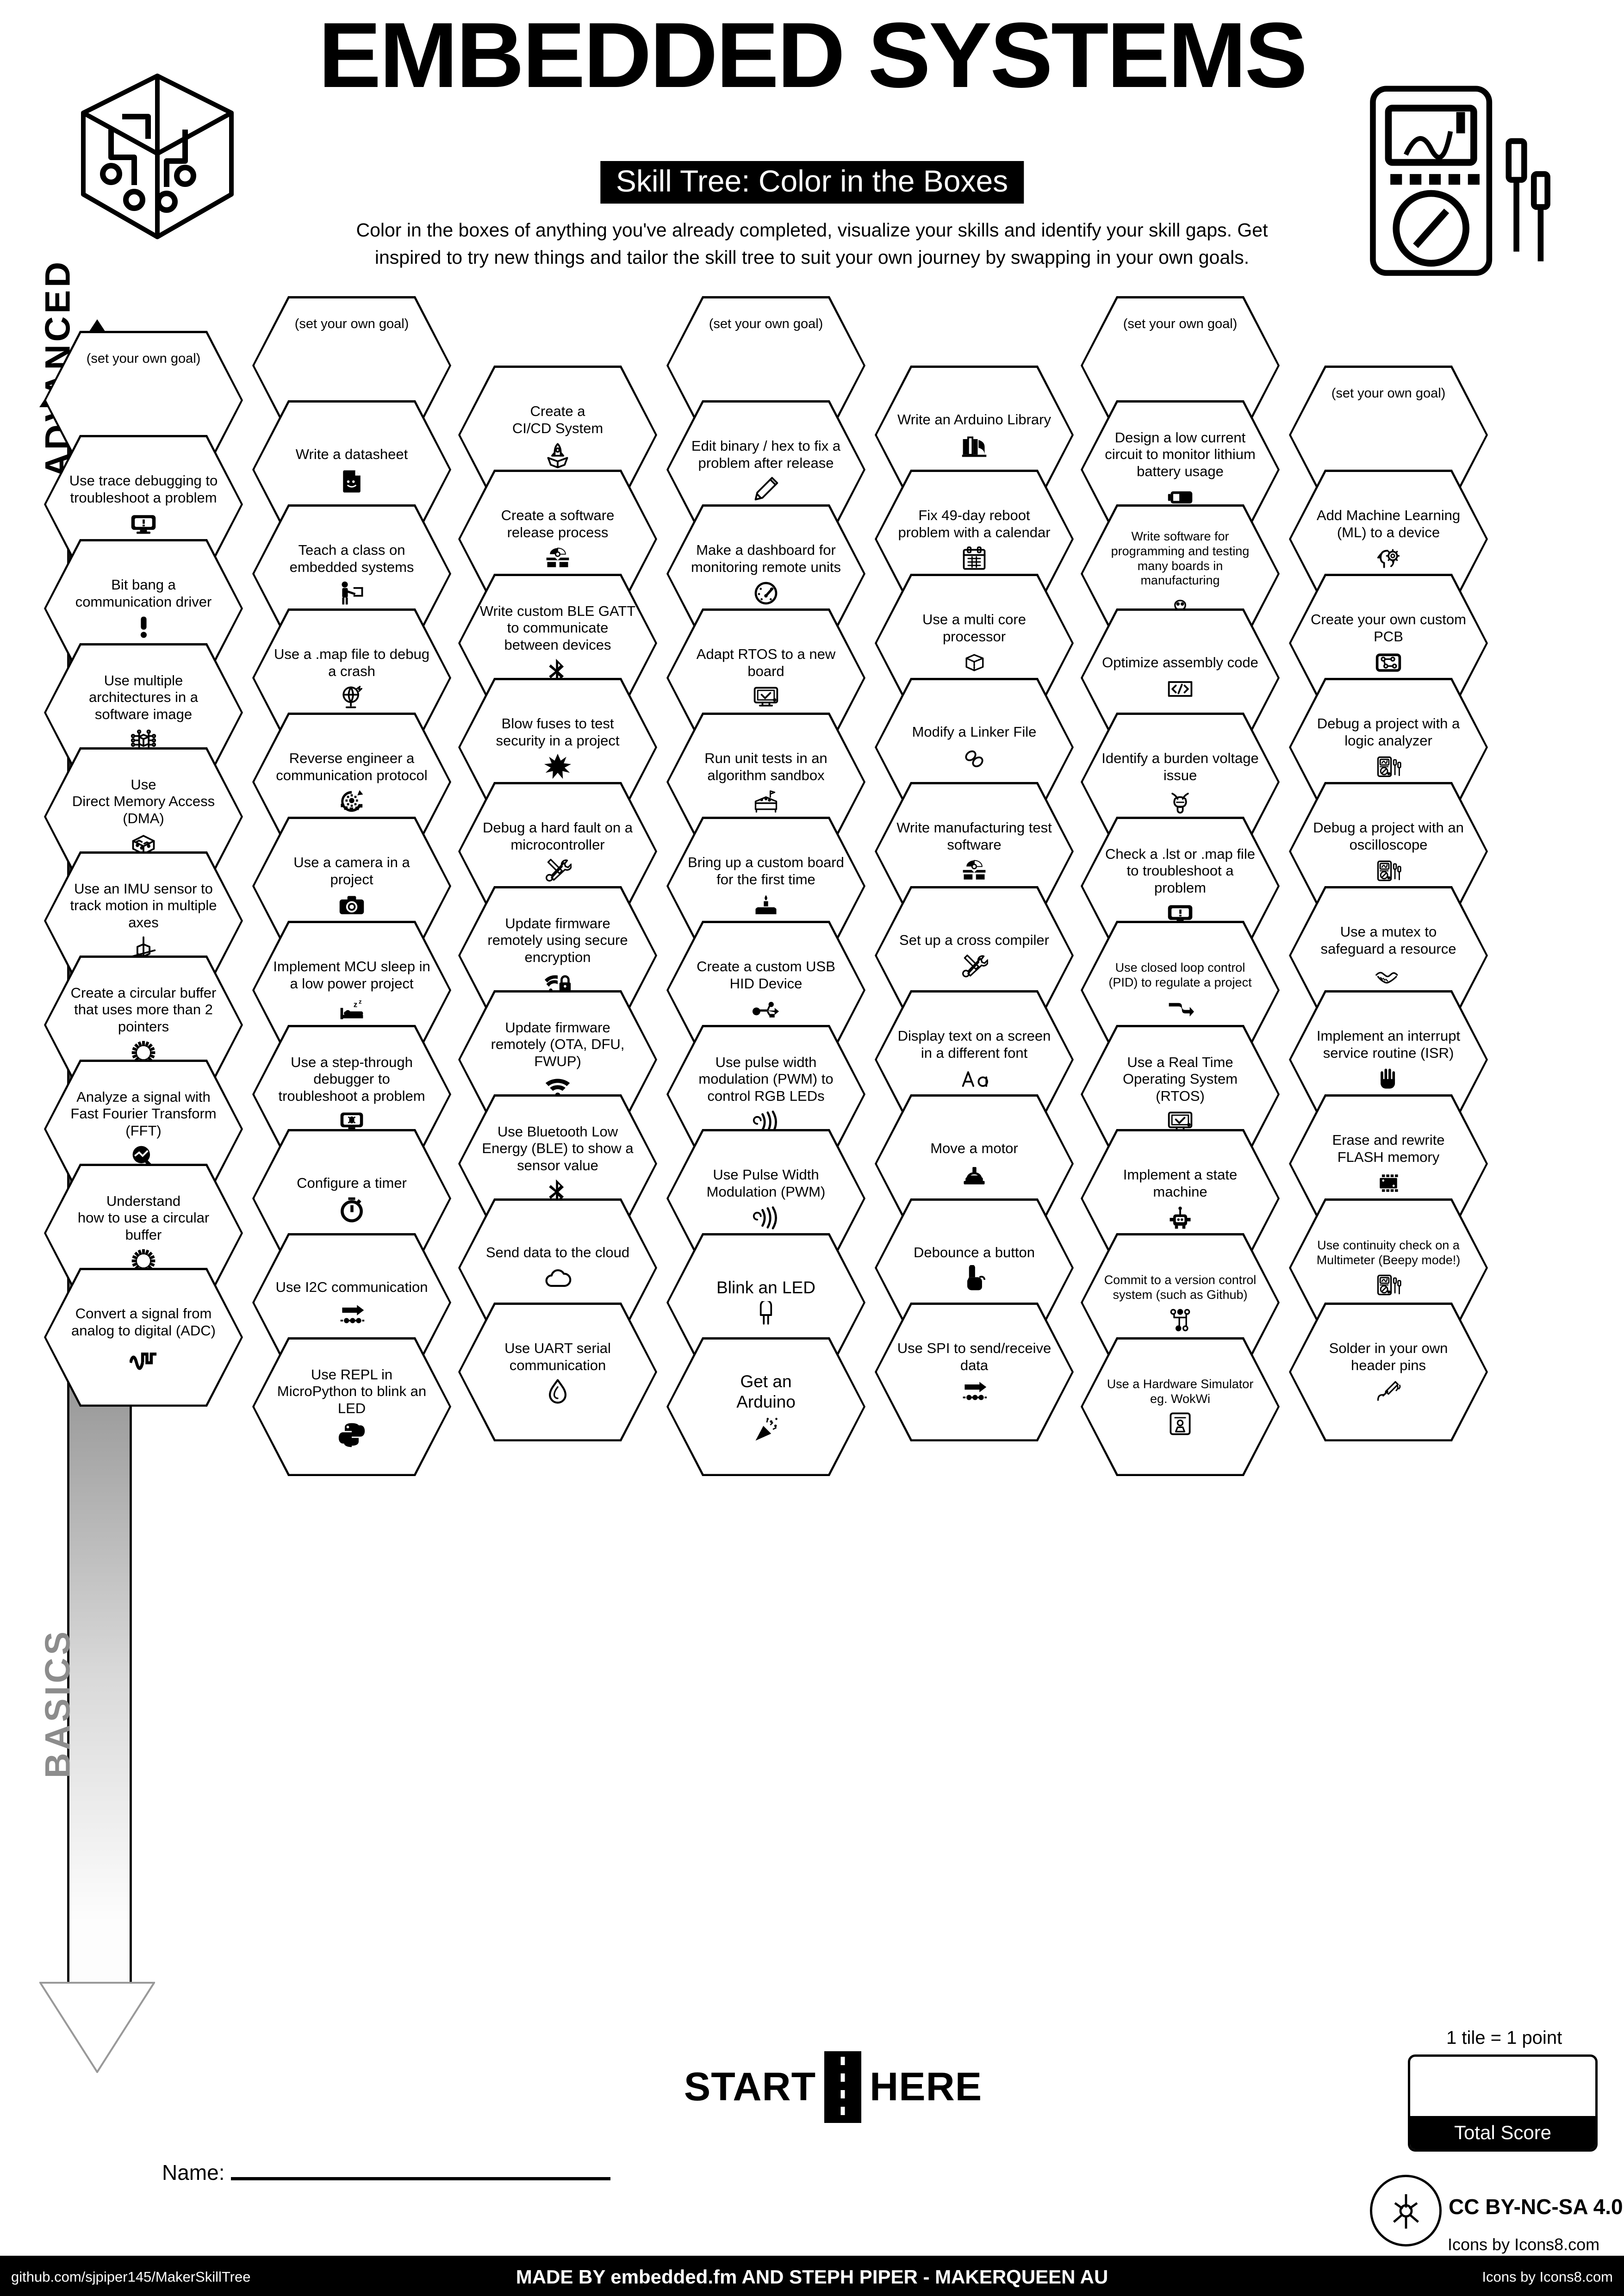 The width and height of the screenshot is (1624, 2296). What do you see at coordinates (813, 56) in the screenshot?
I see `page-title: EMBEDDED SYSTEMS` at bounding box center [813, 56].